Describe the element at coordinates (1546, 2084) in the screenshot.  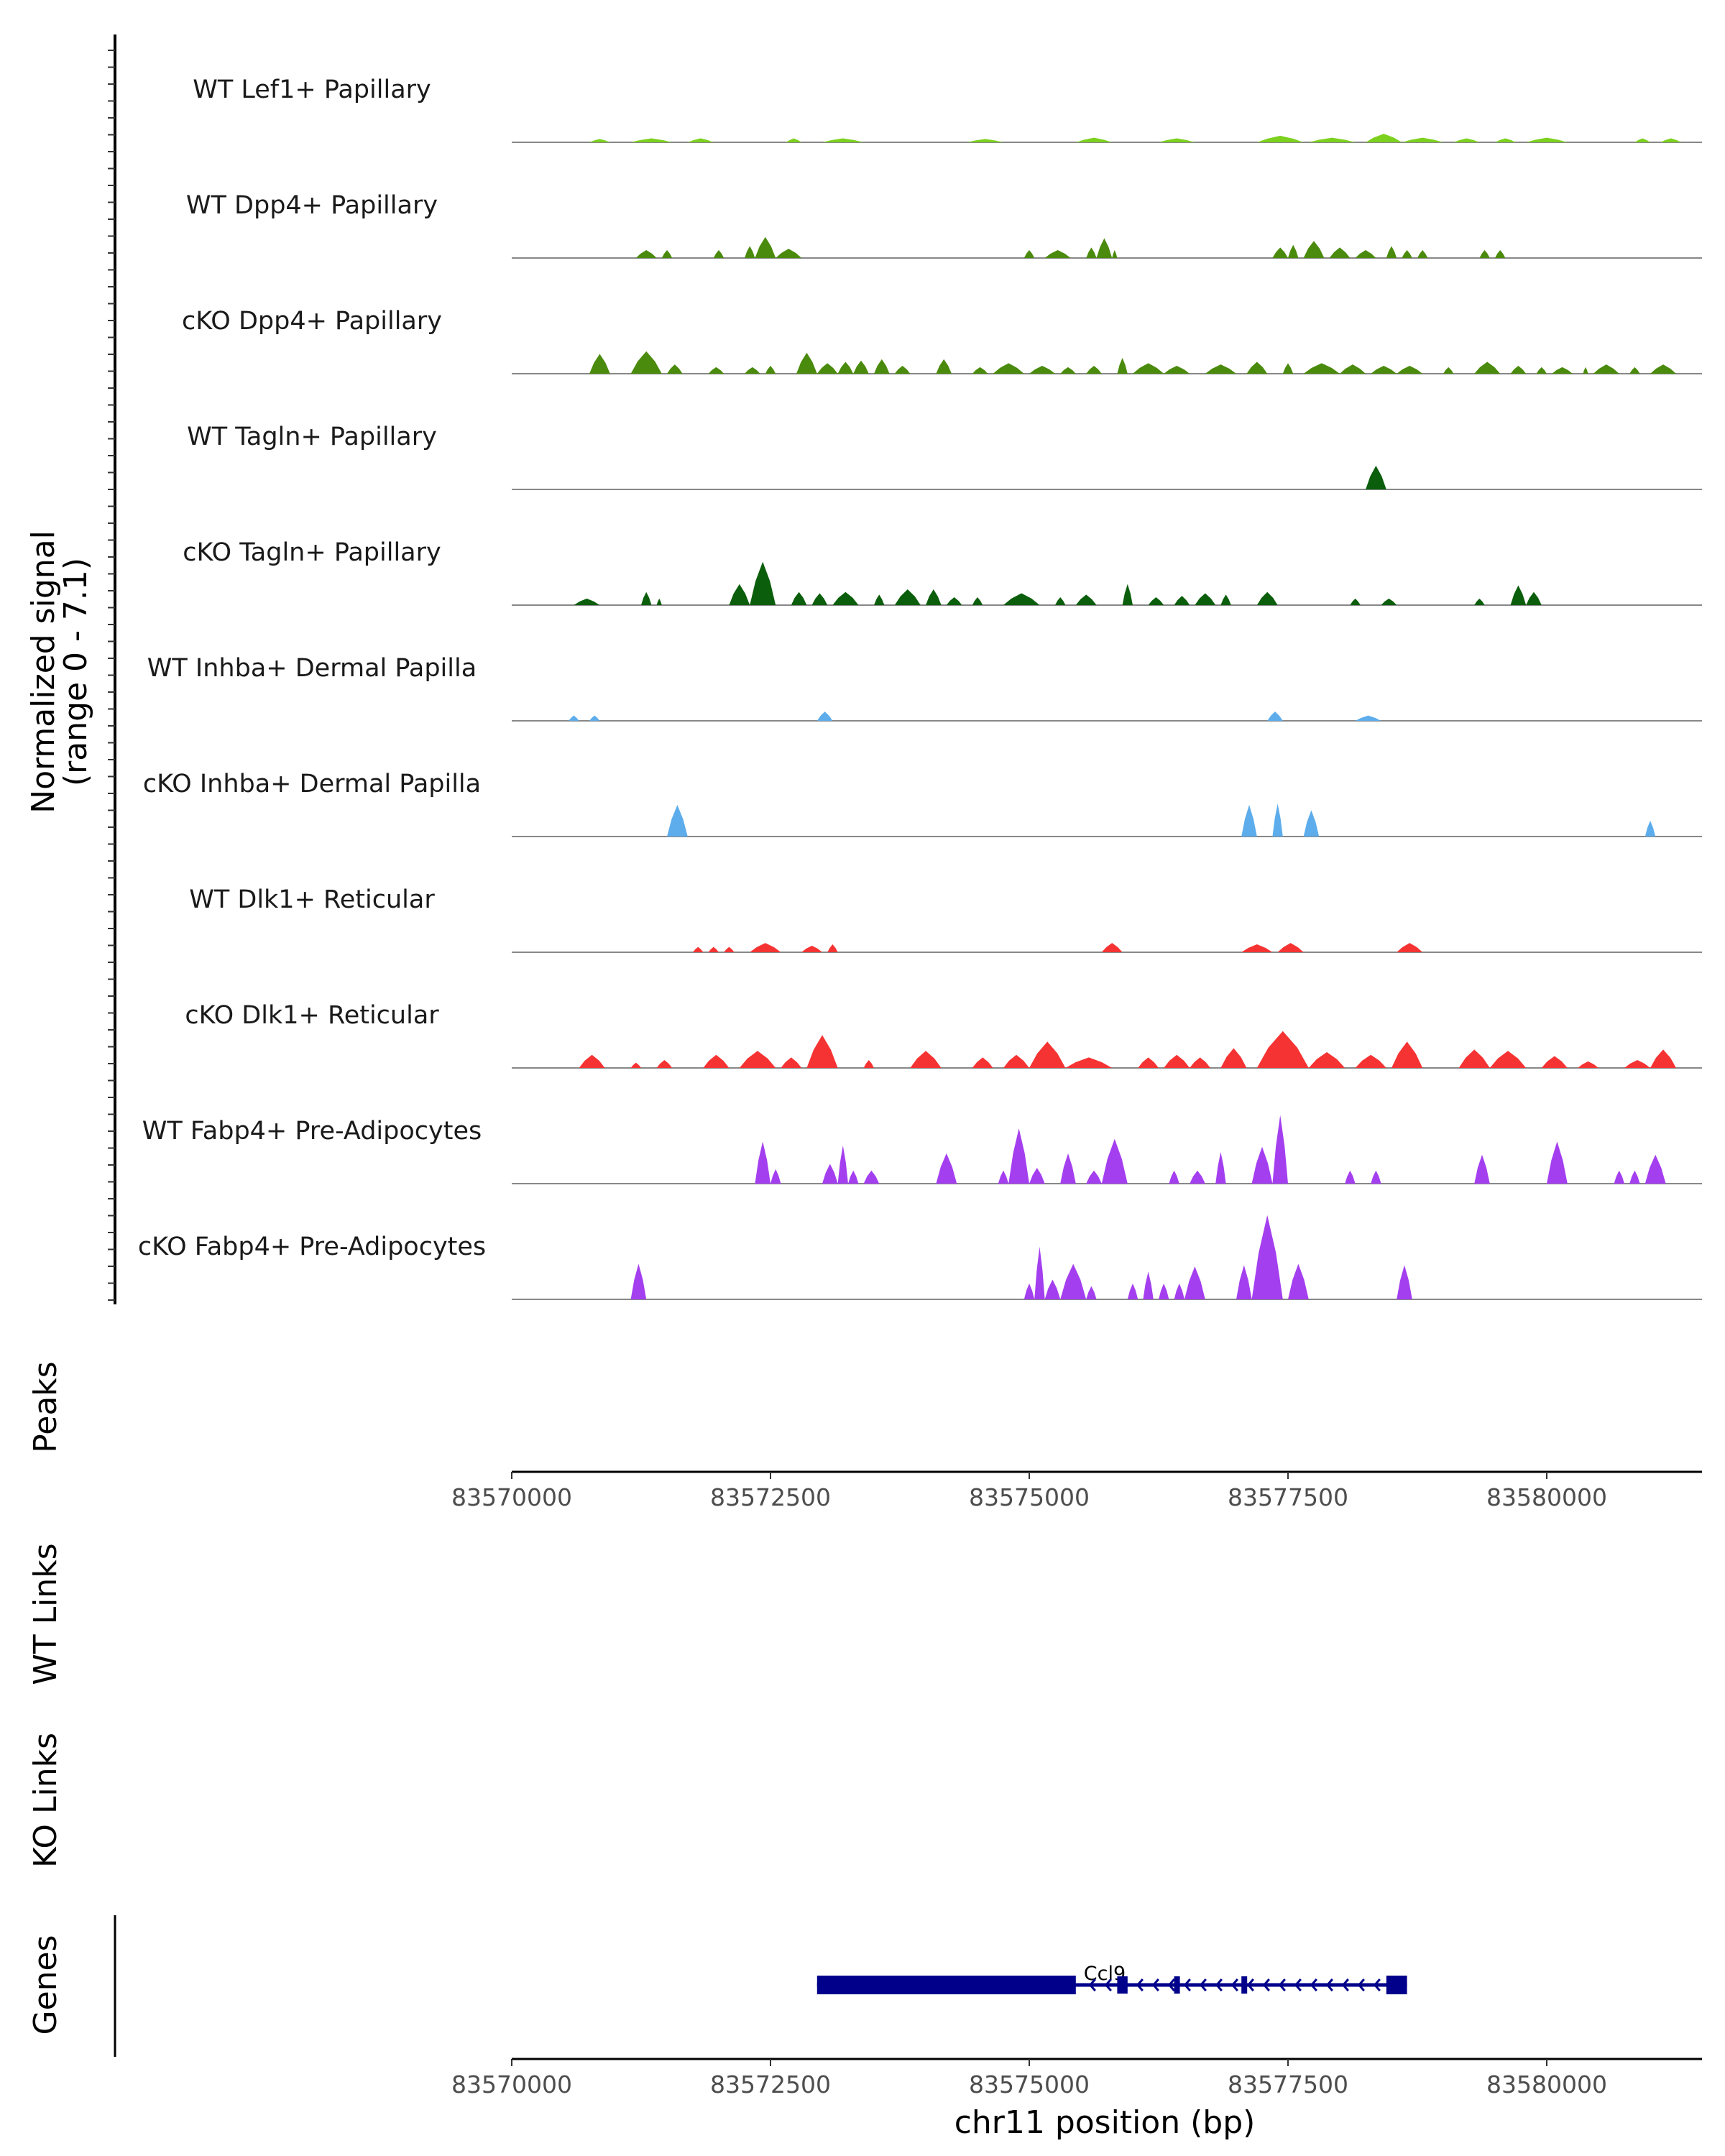
I see `x-tick-label: 83580000` at that location.